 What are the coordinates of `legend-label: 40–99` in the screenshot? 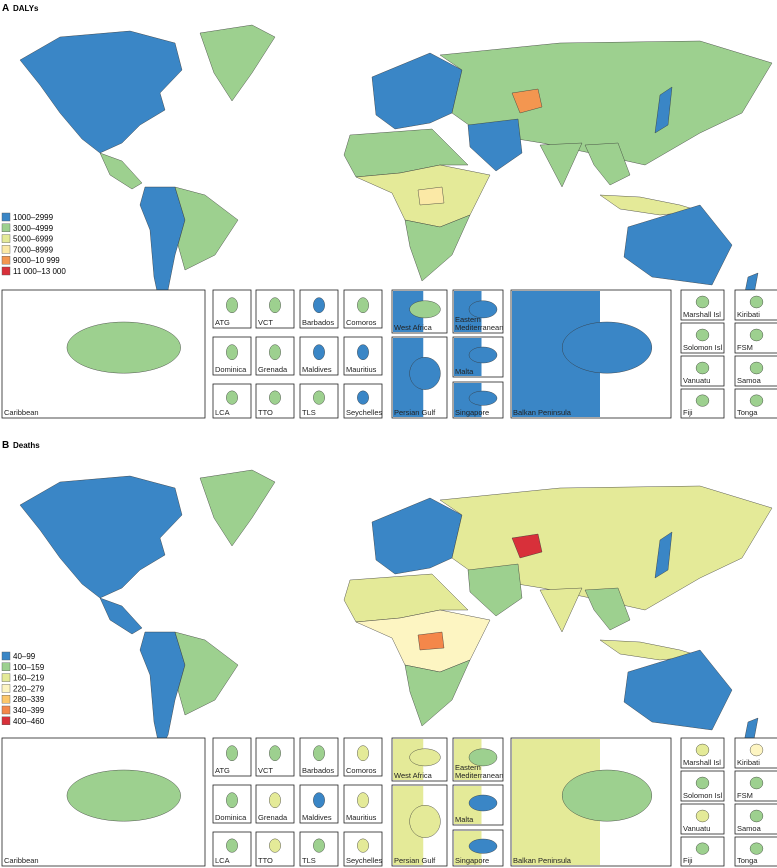 It's located at (24, 656).